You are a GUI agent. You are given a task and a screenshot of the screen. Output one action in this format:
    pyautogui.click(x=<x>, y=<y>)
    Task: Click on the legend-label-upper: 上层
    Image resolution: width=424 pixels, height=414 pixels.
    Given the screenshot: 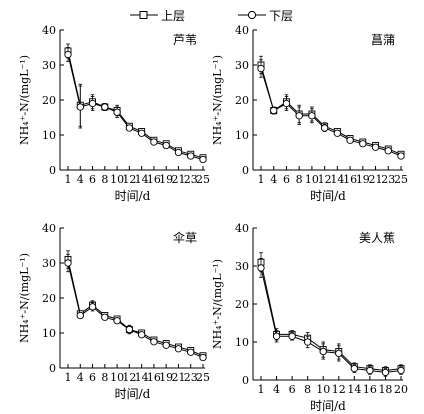 What is the action you would take?
    pyautogui.click(x=173, y=16)
    